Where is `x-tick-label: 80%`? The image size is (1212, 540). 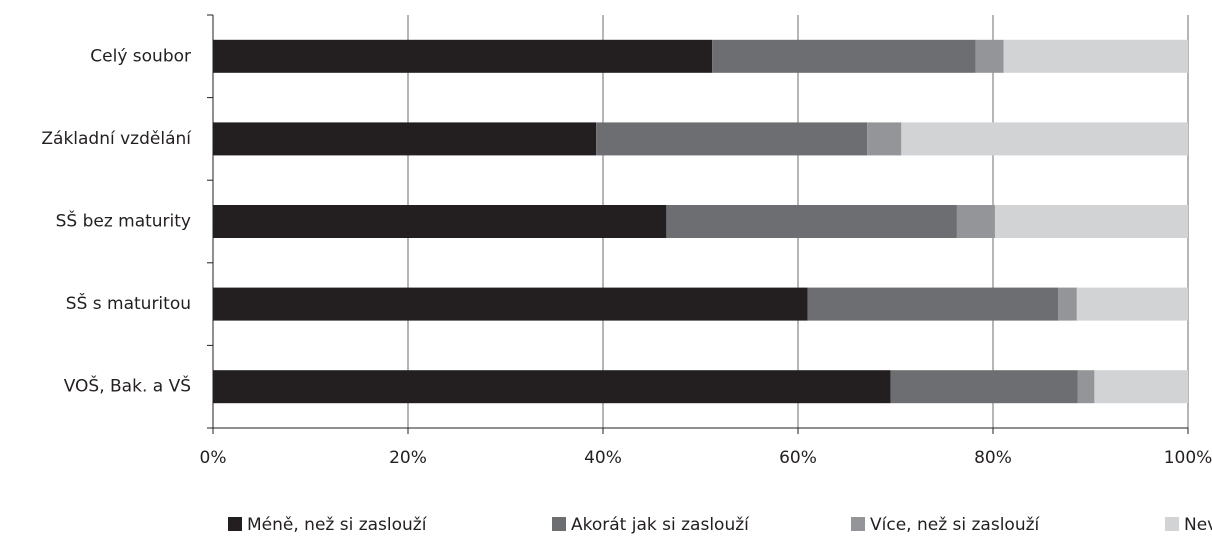 x-tick-label: 80% is located at coordinates (993, 458).